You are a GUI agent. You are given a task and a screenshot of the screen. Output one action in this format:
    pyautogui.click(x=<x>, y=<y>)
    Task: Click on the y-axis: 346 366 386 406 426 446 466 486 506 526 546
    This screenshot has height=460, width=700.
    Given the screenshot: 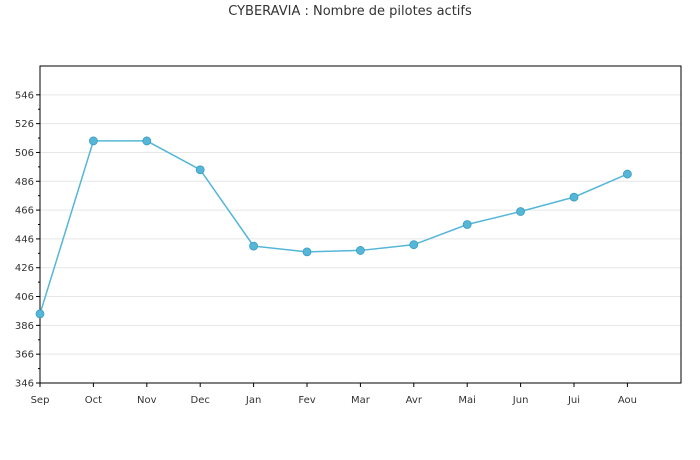 What is the action you would take?
    pyautogui.click(x=27, y=240)
    